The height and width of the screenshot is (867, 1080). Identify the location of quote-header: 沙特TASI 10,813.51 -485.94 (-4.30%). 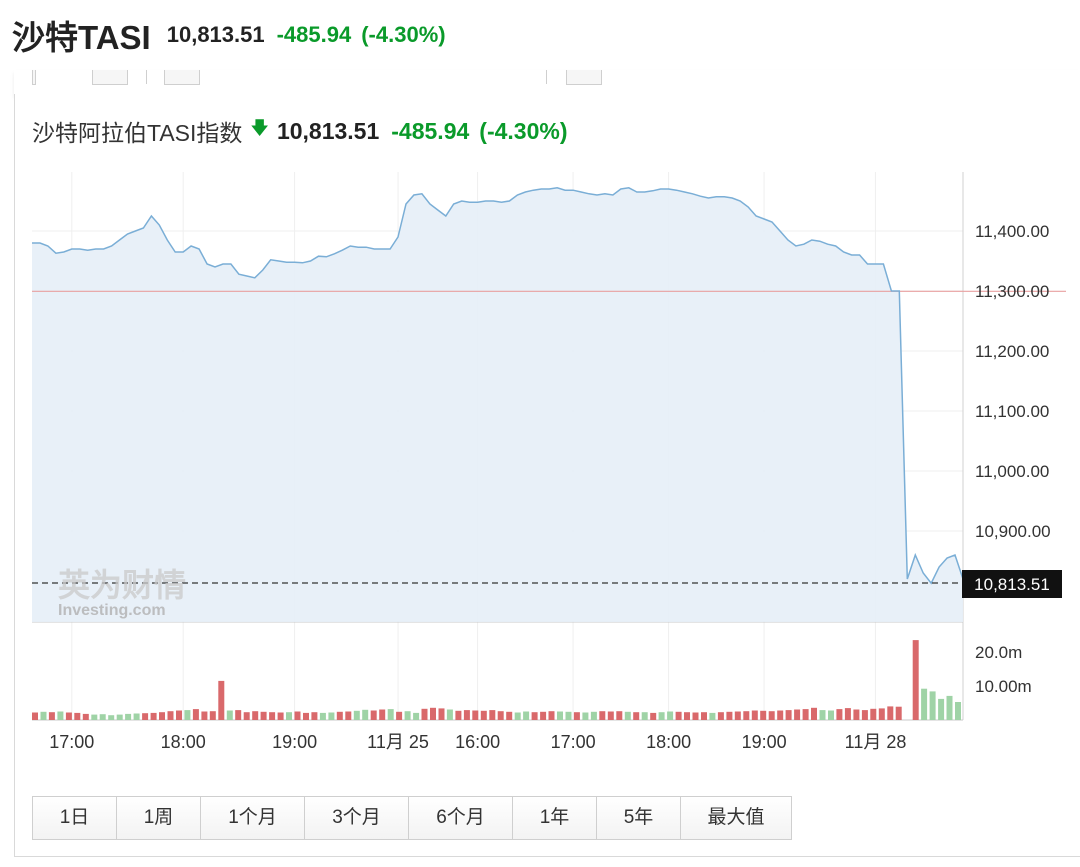
(540, 35).